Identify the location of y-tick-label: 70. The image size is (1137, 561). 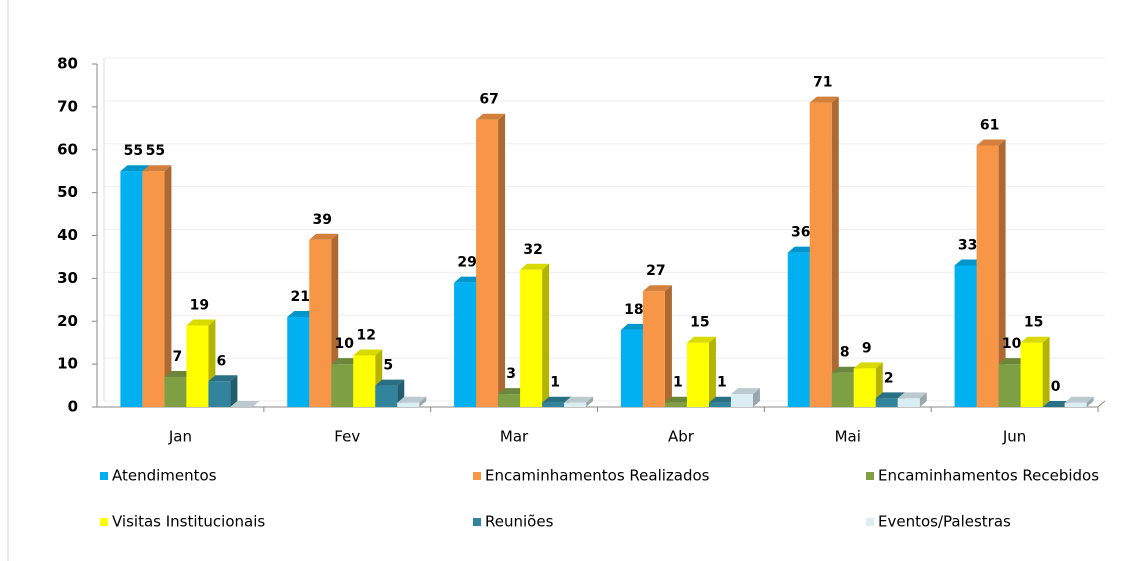
(67, 106).